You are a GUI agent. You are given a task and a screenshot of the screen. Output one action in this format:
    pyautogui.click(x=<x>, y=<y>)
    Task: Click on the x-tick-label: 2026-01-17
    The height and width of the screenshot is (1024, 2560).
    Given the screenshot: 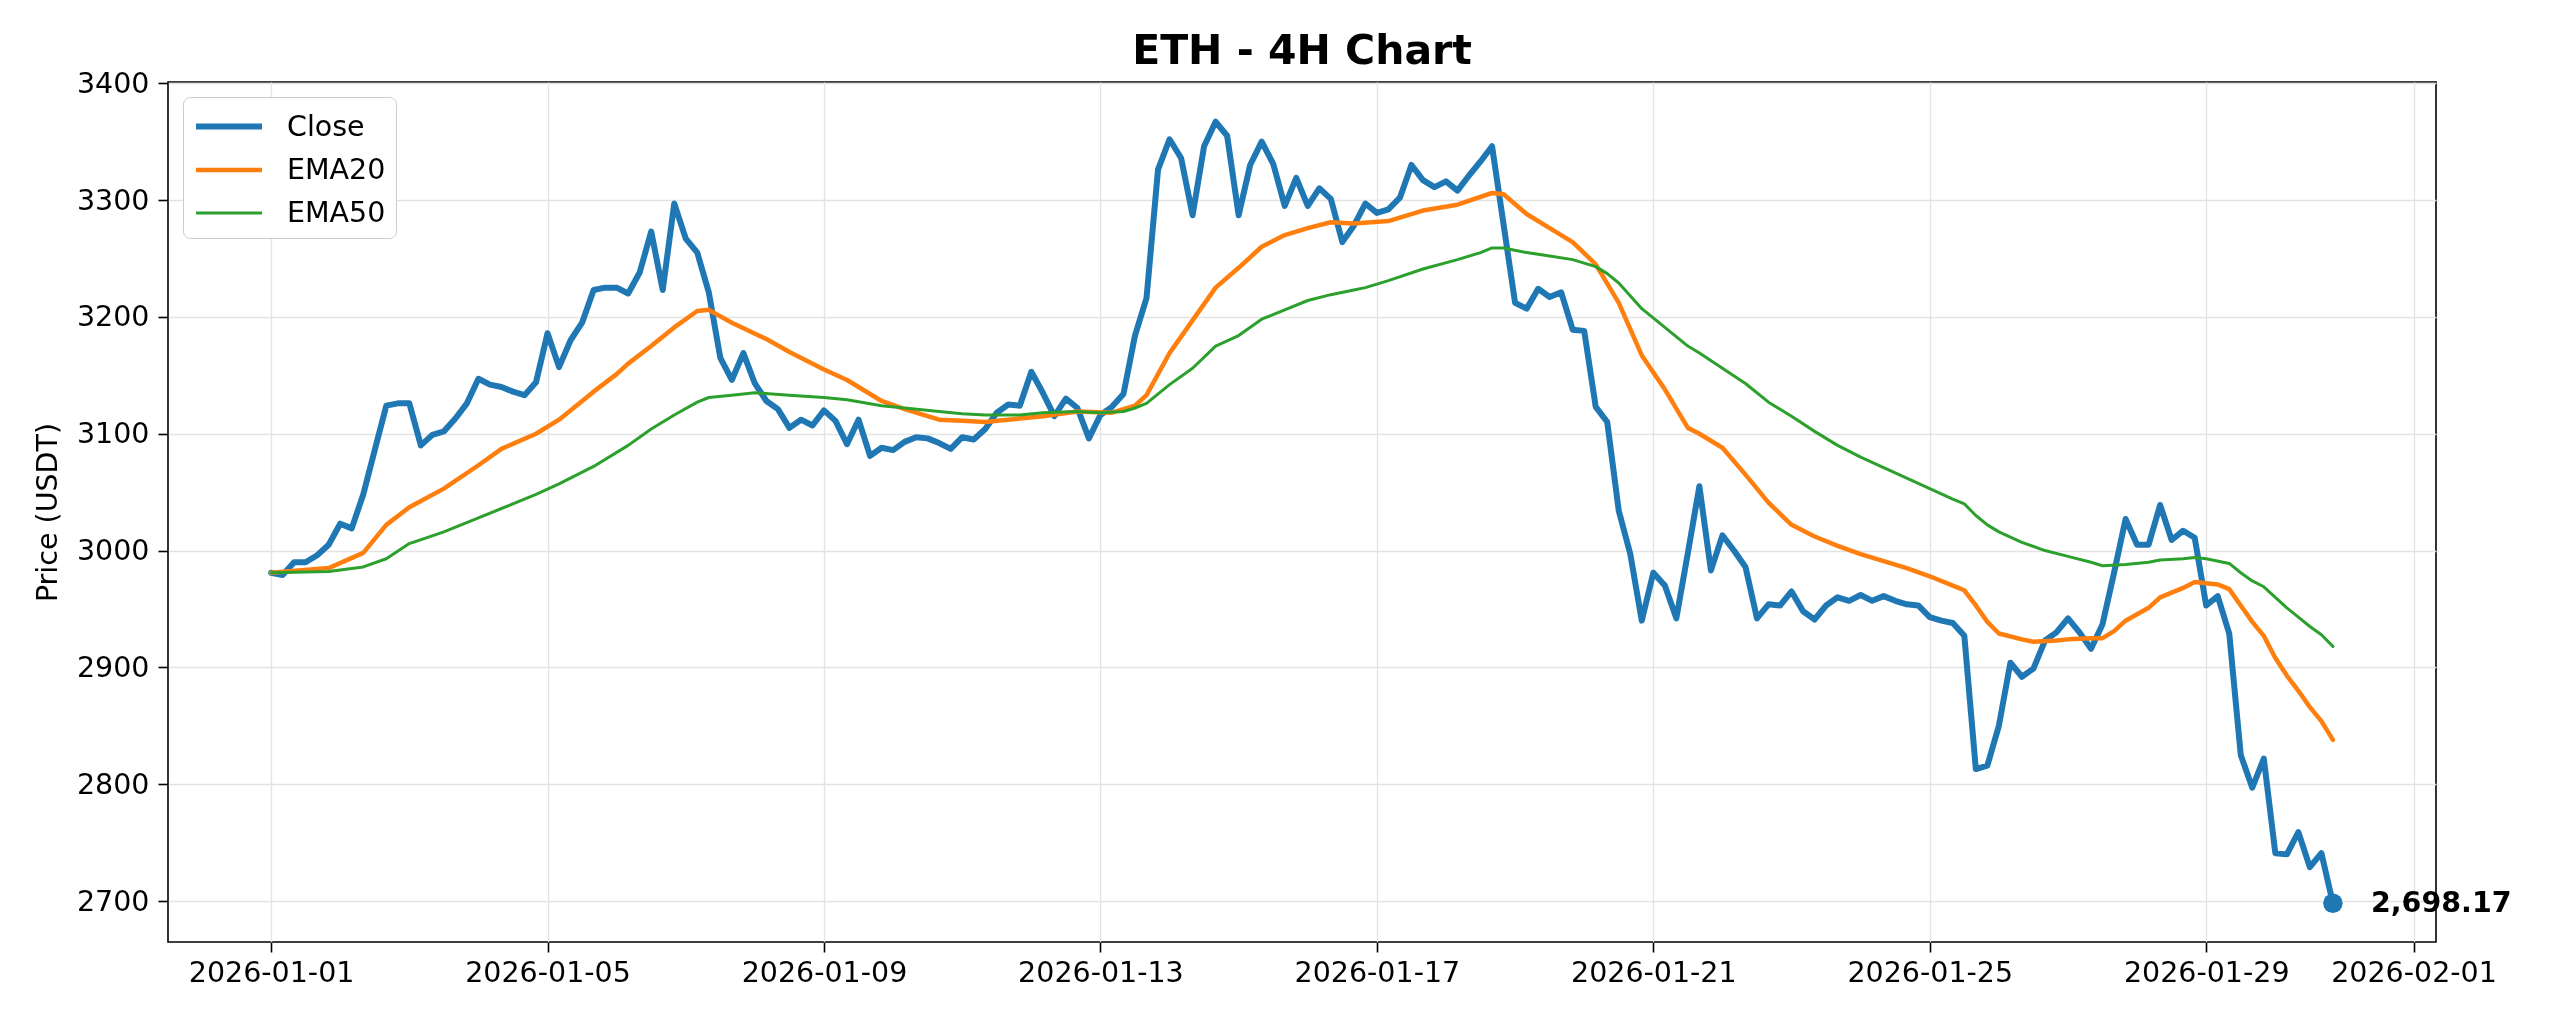 What is the action you would take?
    pyautogui.click(x=1377, y=972)
    